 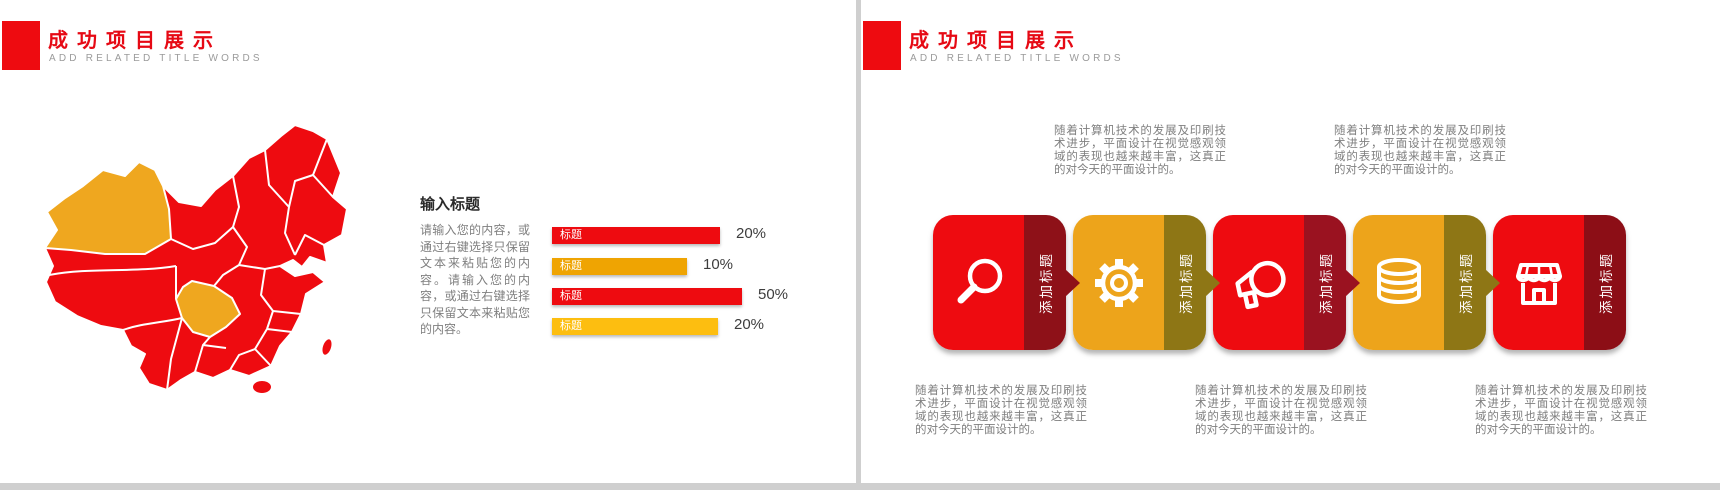 I want to click on bar-value: 10%, so click(x=718, y=264).